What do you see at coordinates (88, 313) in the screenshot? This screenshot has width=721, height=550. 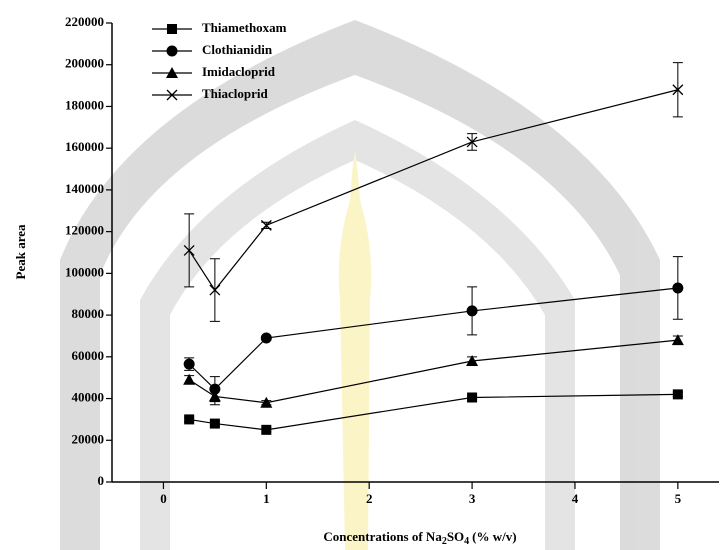 I see `y-tick-label: 80000` at bounding box center [88, 313].